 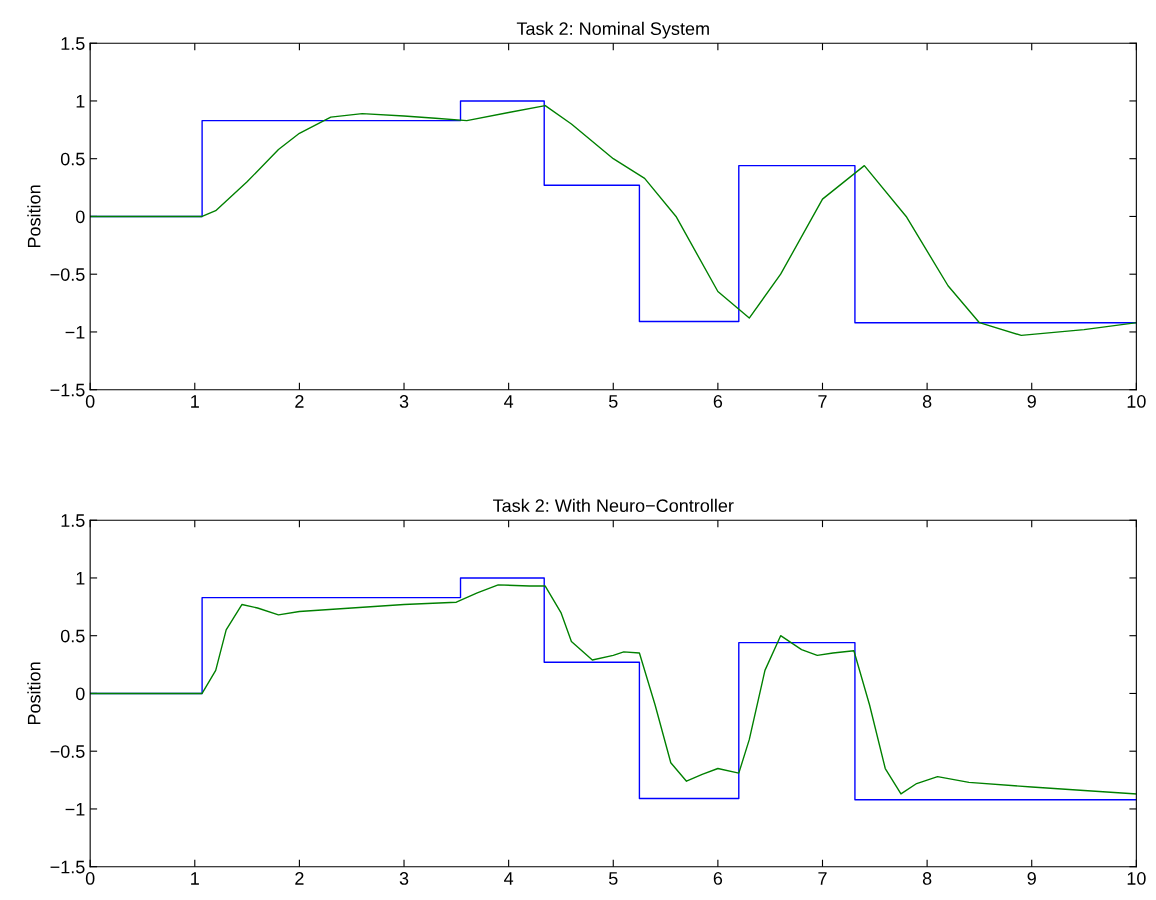 I want to click on chart-title: Task 2: With Neuro−Controller, so click(x=613, y=505).